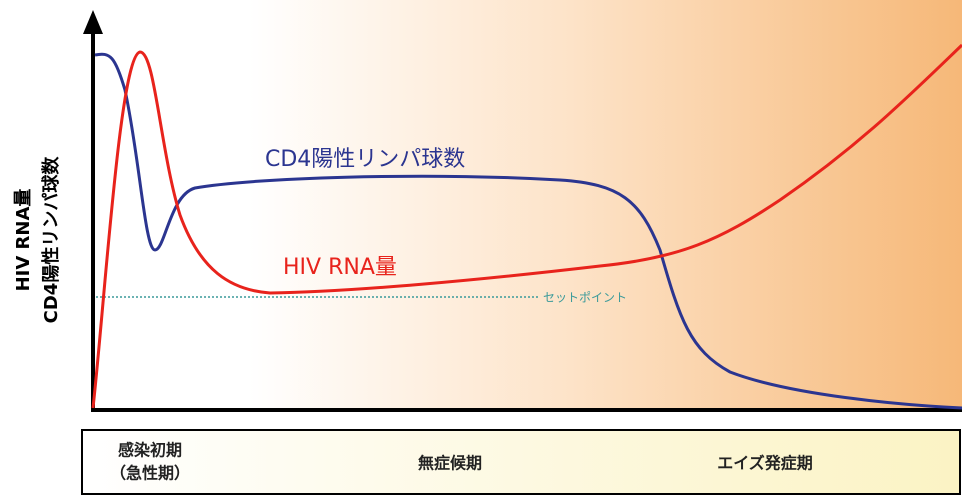 Image resolution: width=962 pixels, height=501 pixels. Describe the element at coordinates (23, 240) in the screenshot. I see `y-axis-label: HIV RNA量` at that location.